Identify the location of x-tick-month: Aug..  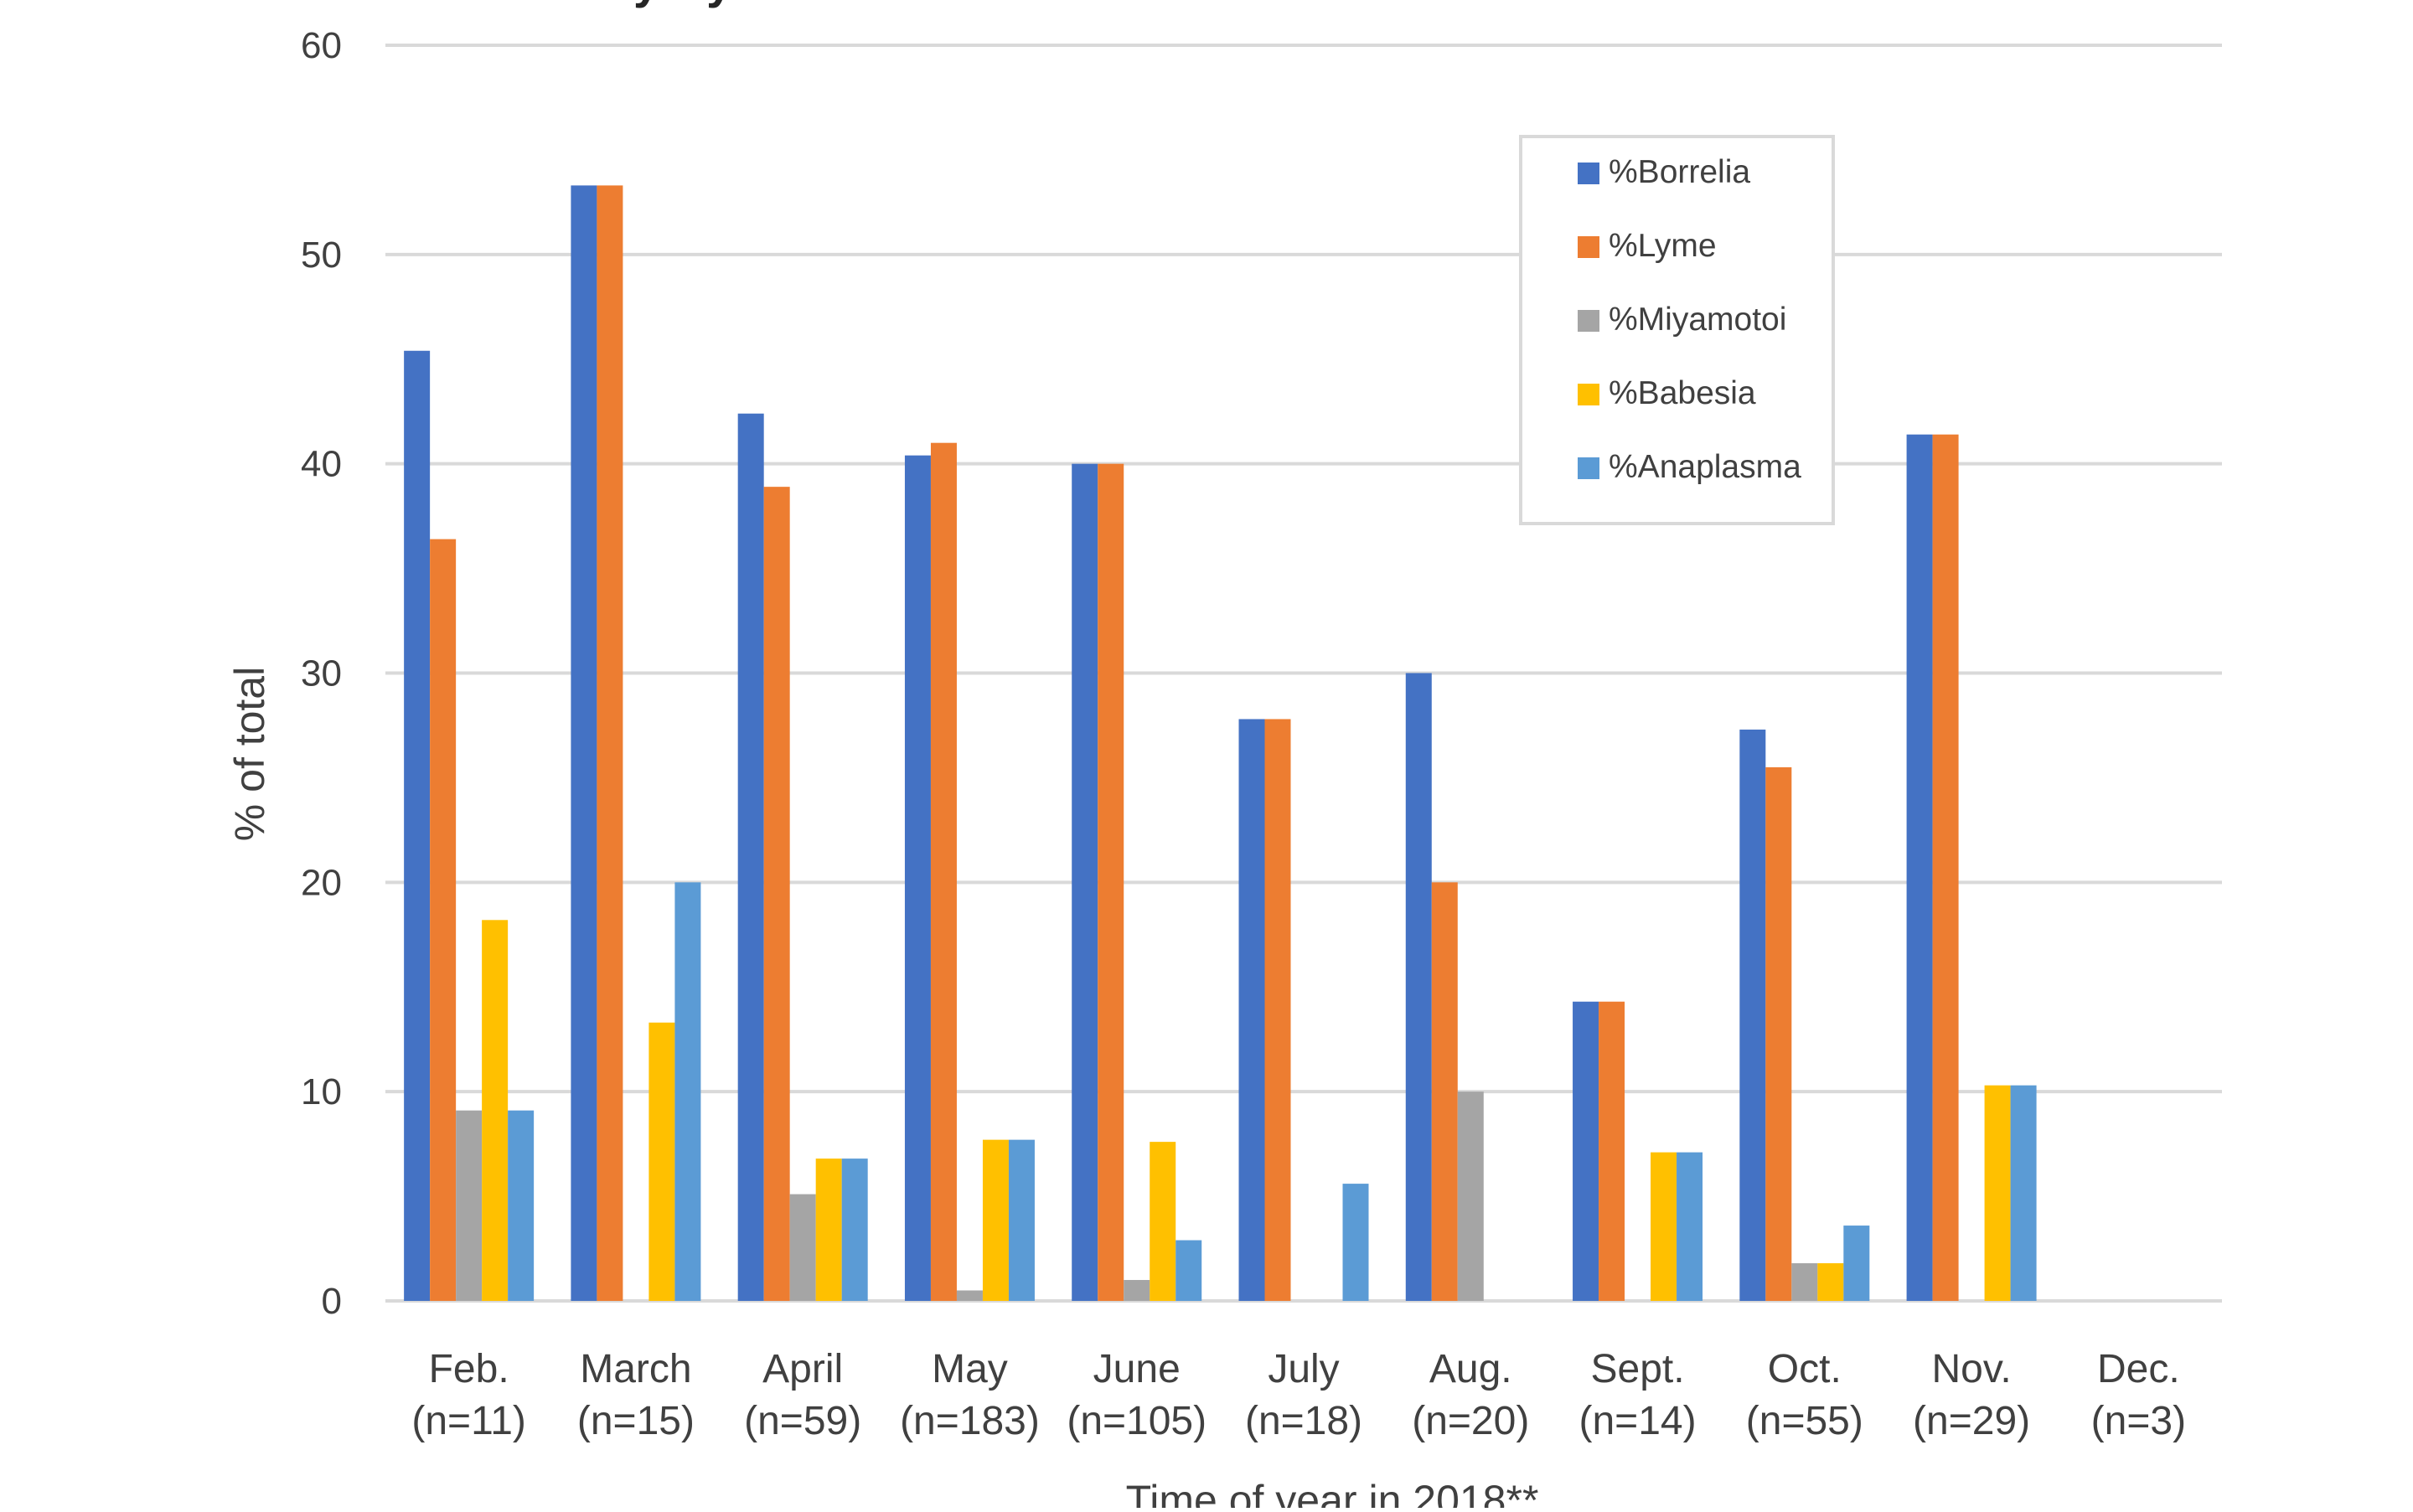
(1470, 1369).